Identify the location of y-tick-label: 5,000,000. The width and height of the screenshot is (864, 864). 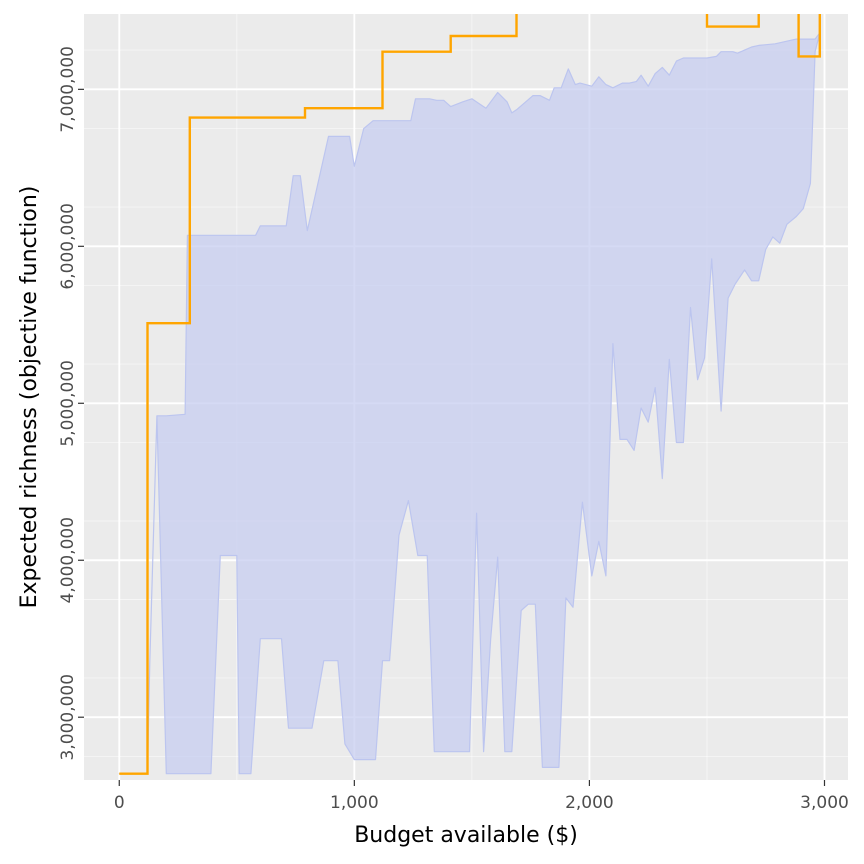
(68, 403).